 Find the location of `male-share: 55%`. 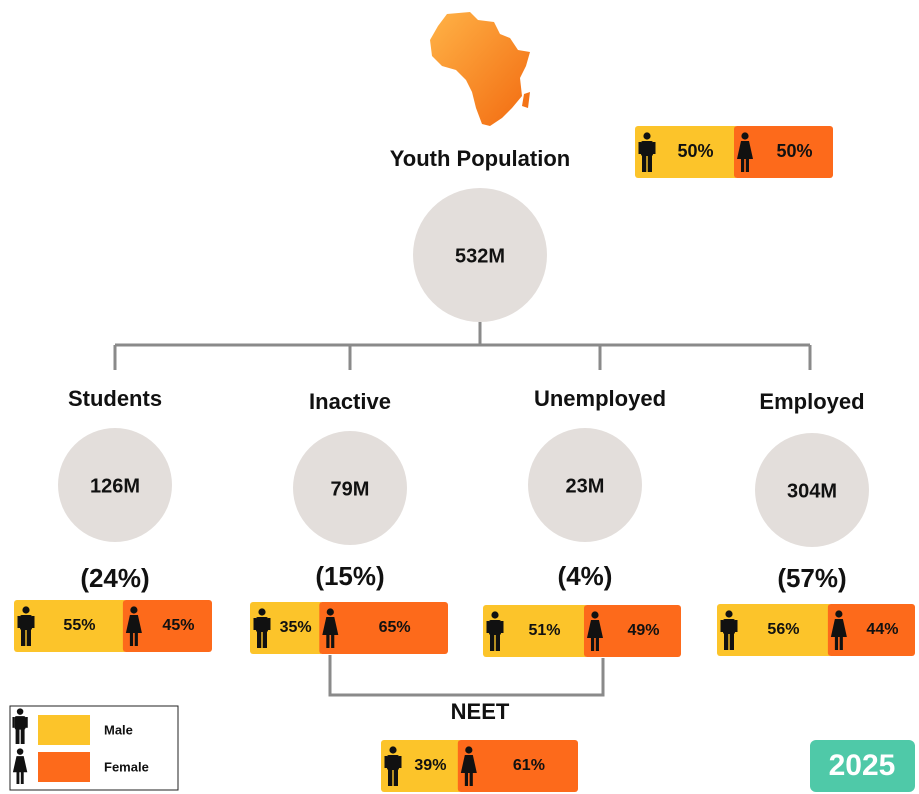

male-share: 55% is located at coordinates (79, 625).